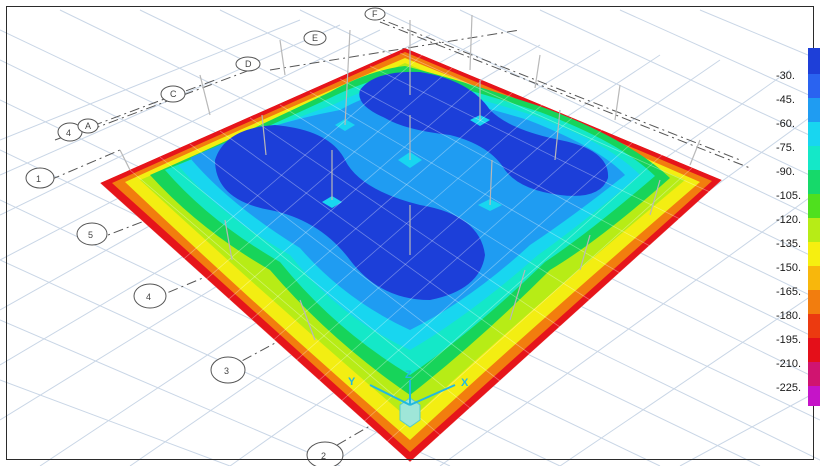 The image size is (820, 466). What do you see at coordinates (90, 235) in the screenshot?
I see `grid-bubble-5: 5` at bounding box center [90, 235].